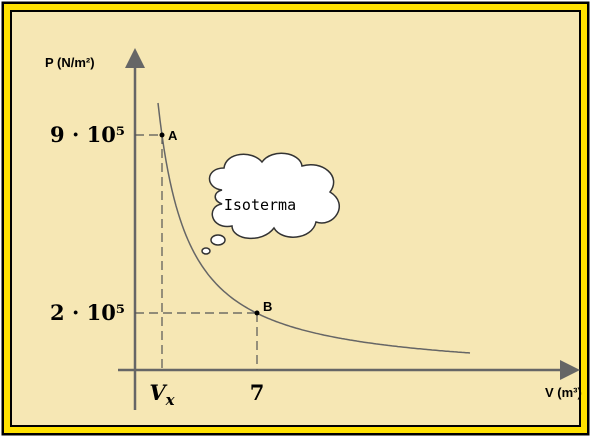  Describe the element at coordinates (87, 312) in the screenshot. I see `y-tick-label: 2 · 10⁵` at that location.